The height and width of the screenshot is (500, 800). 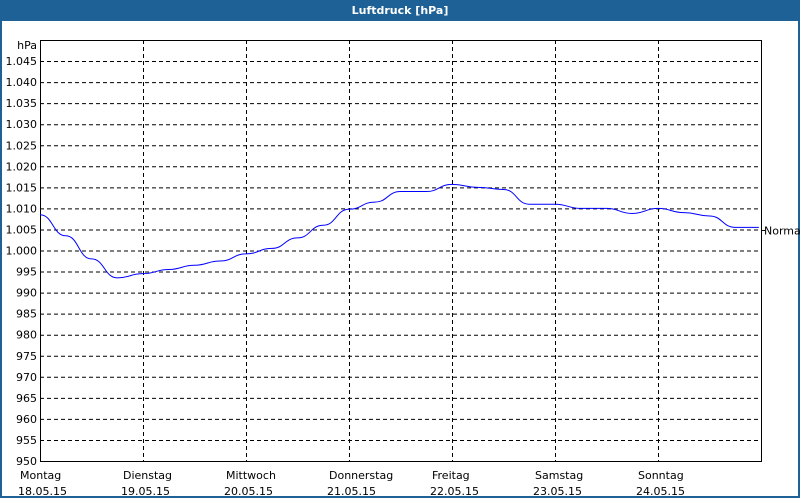 What do you see at coordinates (22, 145) in the screenshot?
I see `y-tick-label: 1.025` at bounding box center [22, 145].